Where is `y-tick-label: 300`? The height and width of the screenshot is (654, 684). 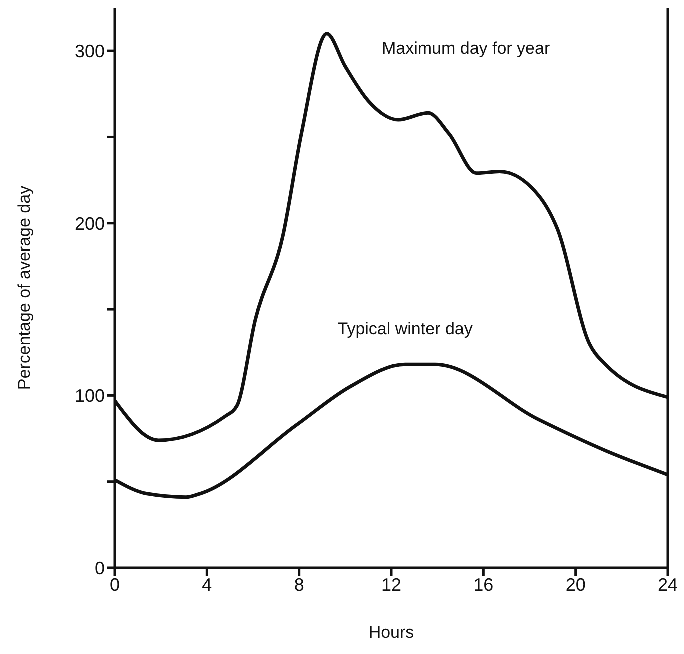
y-tick-label: 300 is located at coordinates (89, 51).